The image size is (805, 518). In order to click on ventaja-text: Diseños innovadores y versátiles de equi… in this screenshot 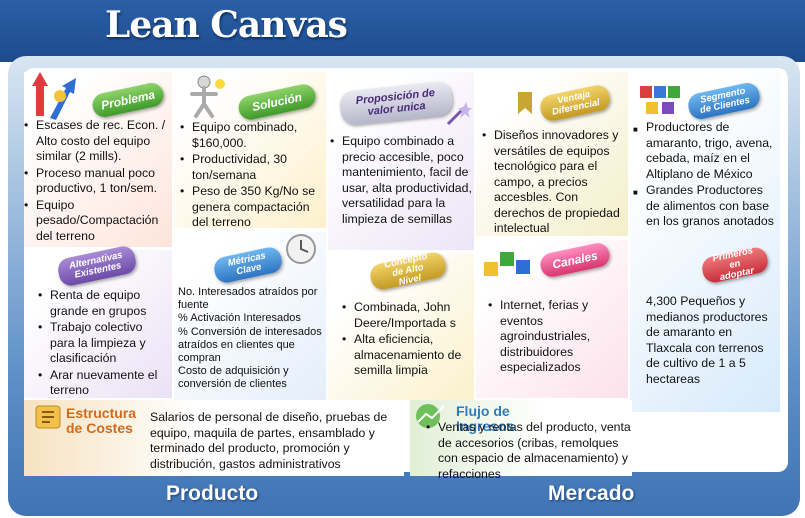, I will do `click(553, 183)`.